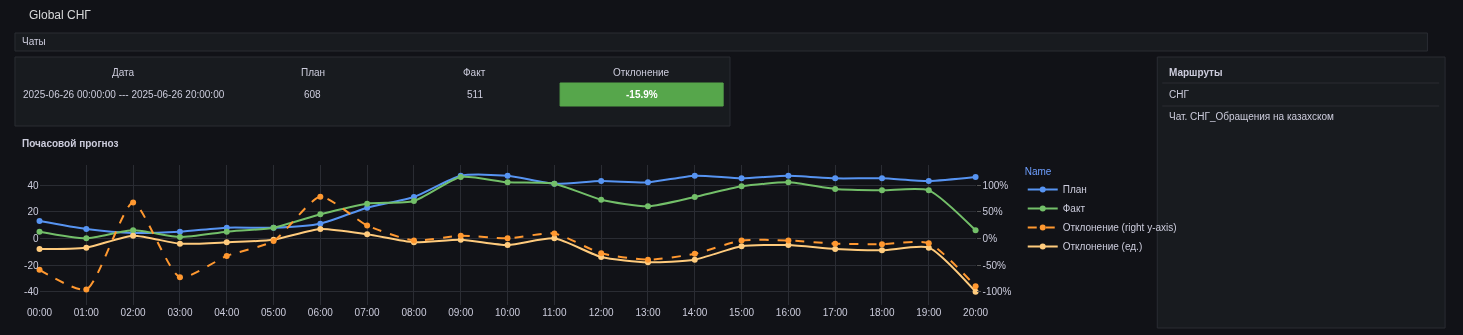  I want to click on x-tick-label: 09:00, so click(461, 312).